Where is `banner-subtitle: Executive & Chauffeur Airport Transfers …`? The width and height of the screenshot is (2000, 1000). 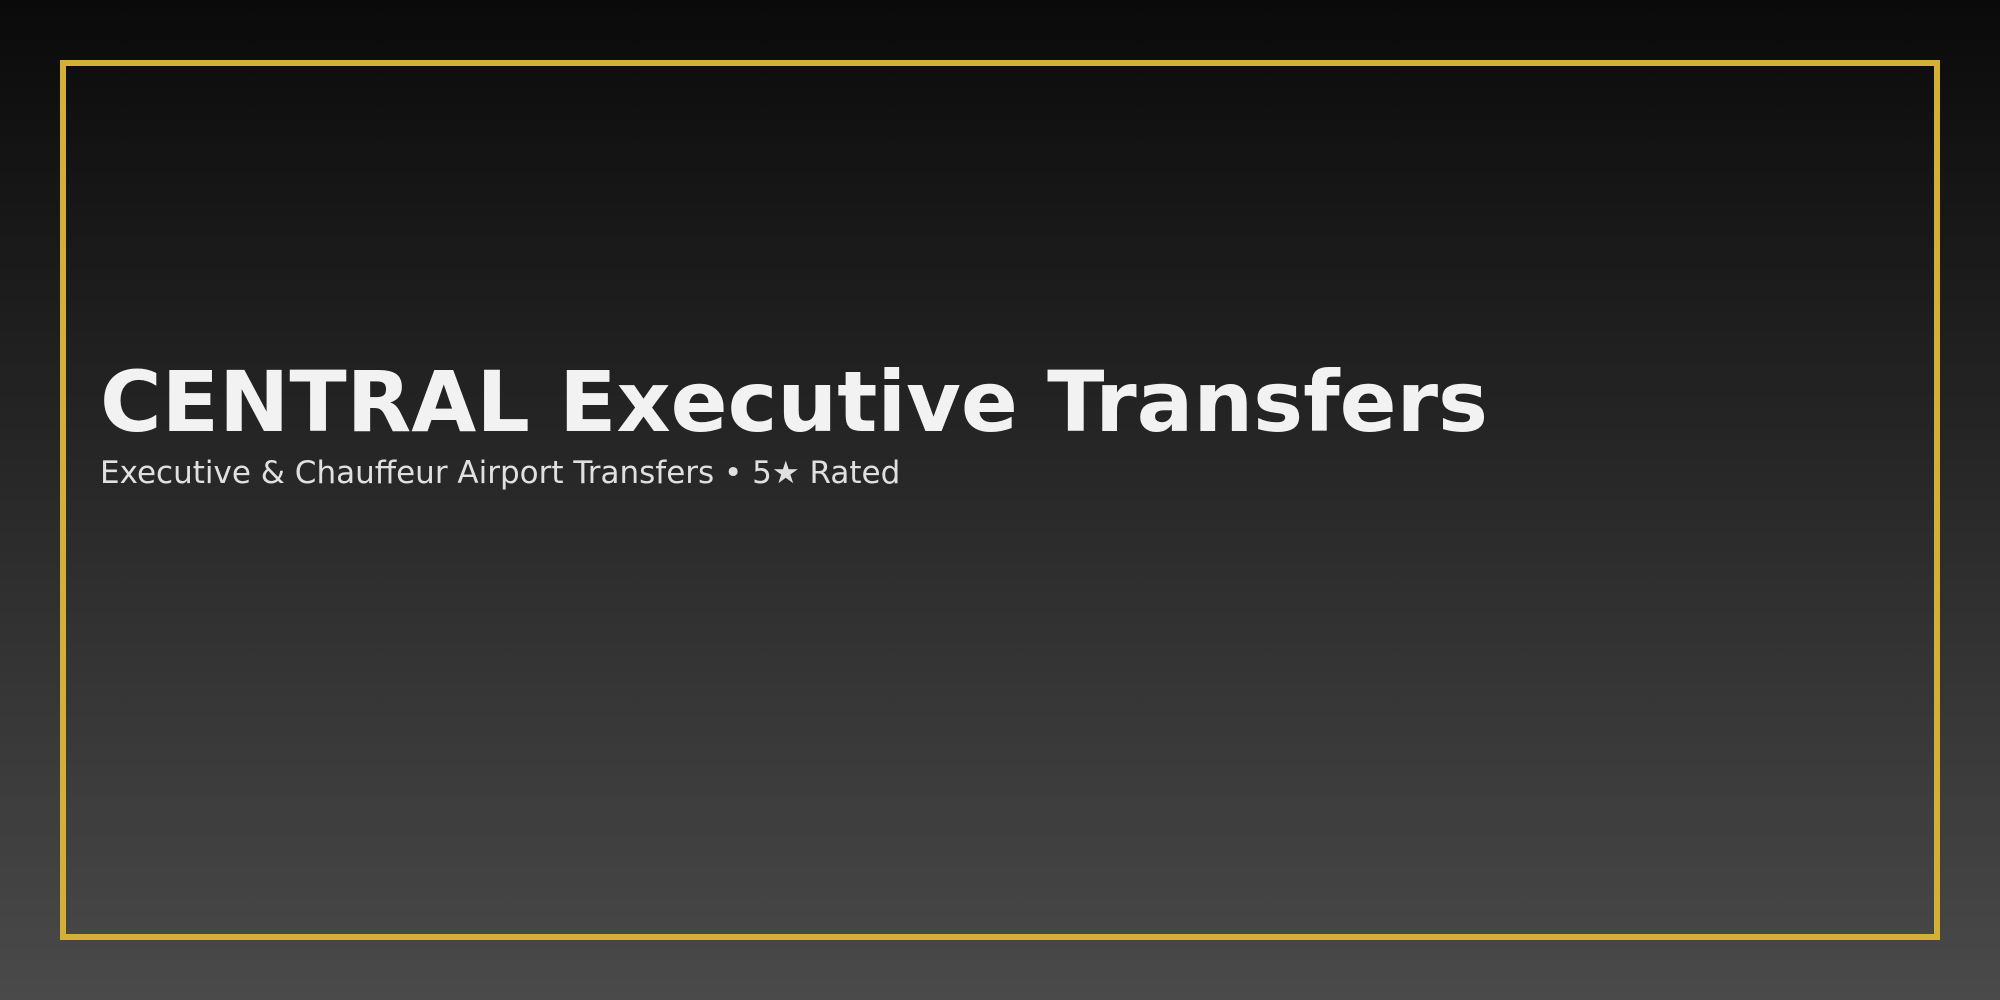
banner-subtitle: Executive & Chauffeur Airport Transfers … is located at coordinates (500, 473).